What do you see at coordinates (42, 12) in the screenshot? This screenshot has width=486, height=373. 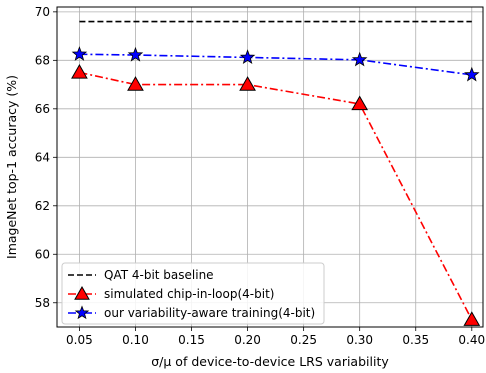 I see `y-tick-label: 70` at bounding box center [42, 12].